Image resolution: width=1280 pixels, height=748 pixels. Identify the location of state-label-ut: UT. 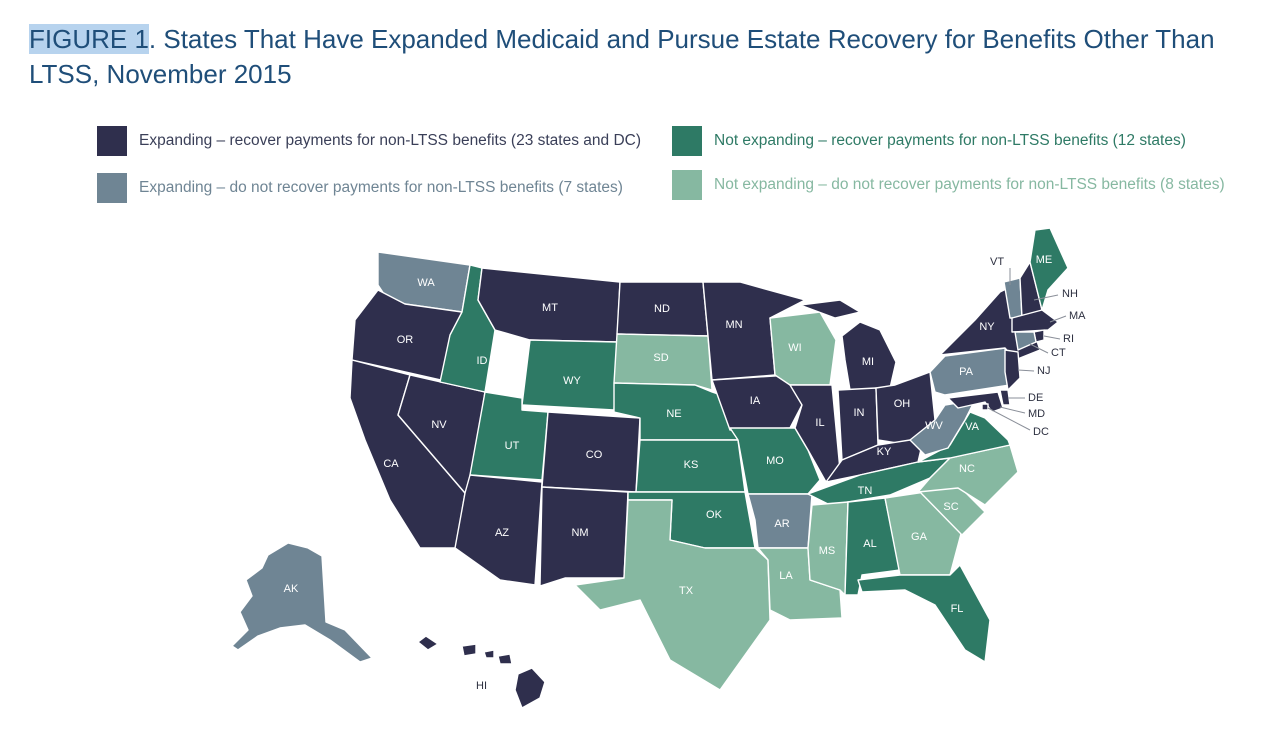
(512, 446).